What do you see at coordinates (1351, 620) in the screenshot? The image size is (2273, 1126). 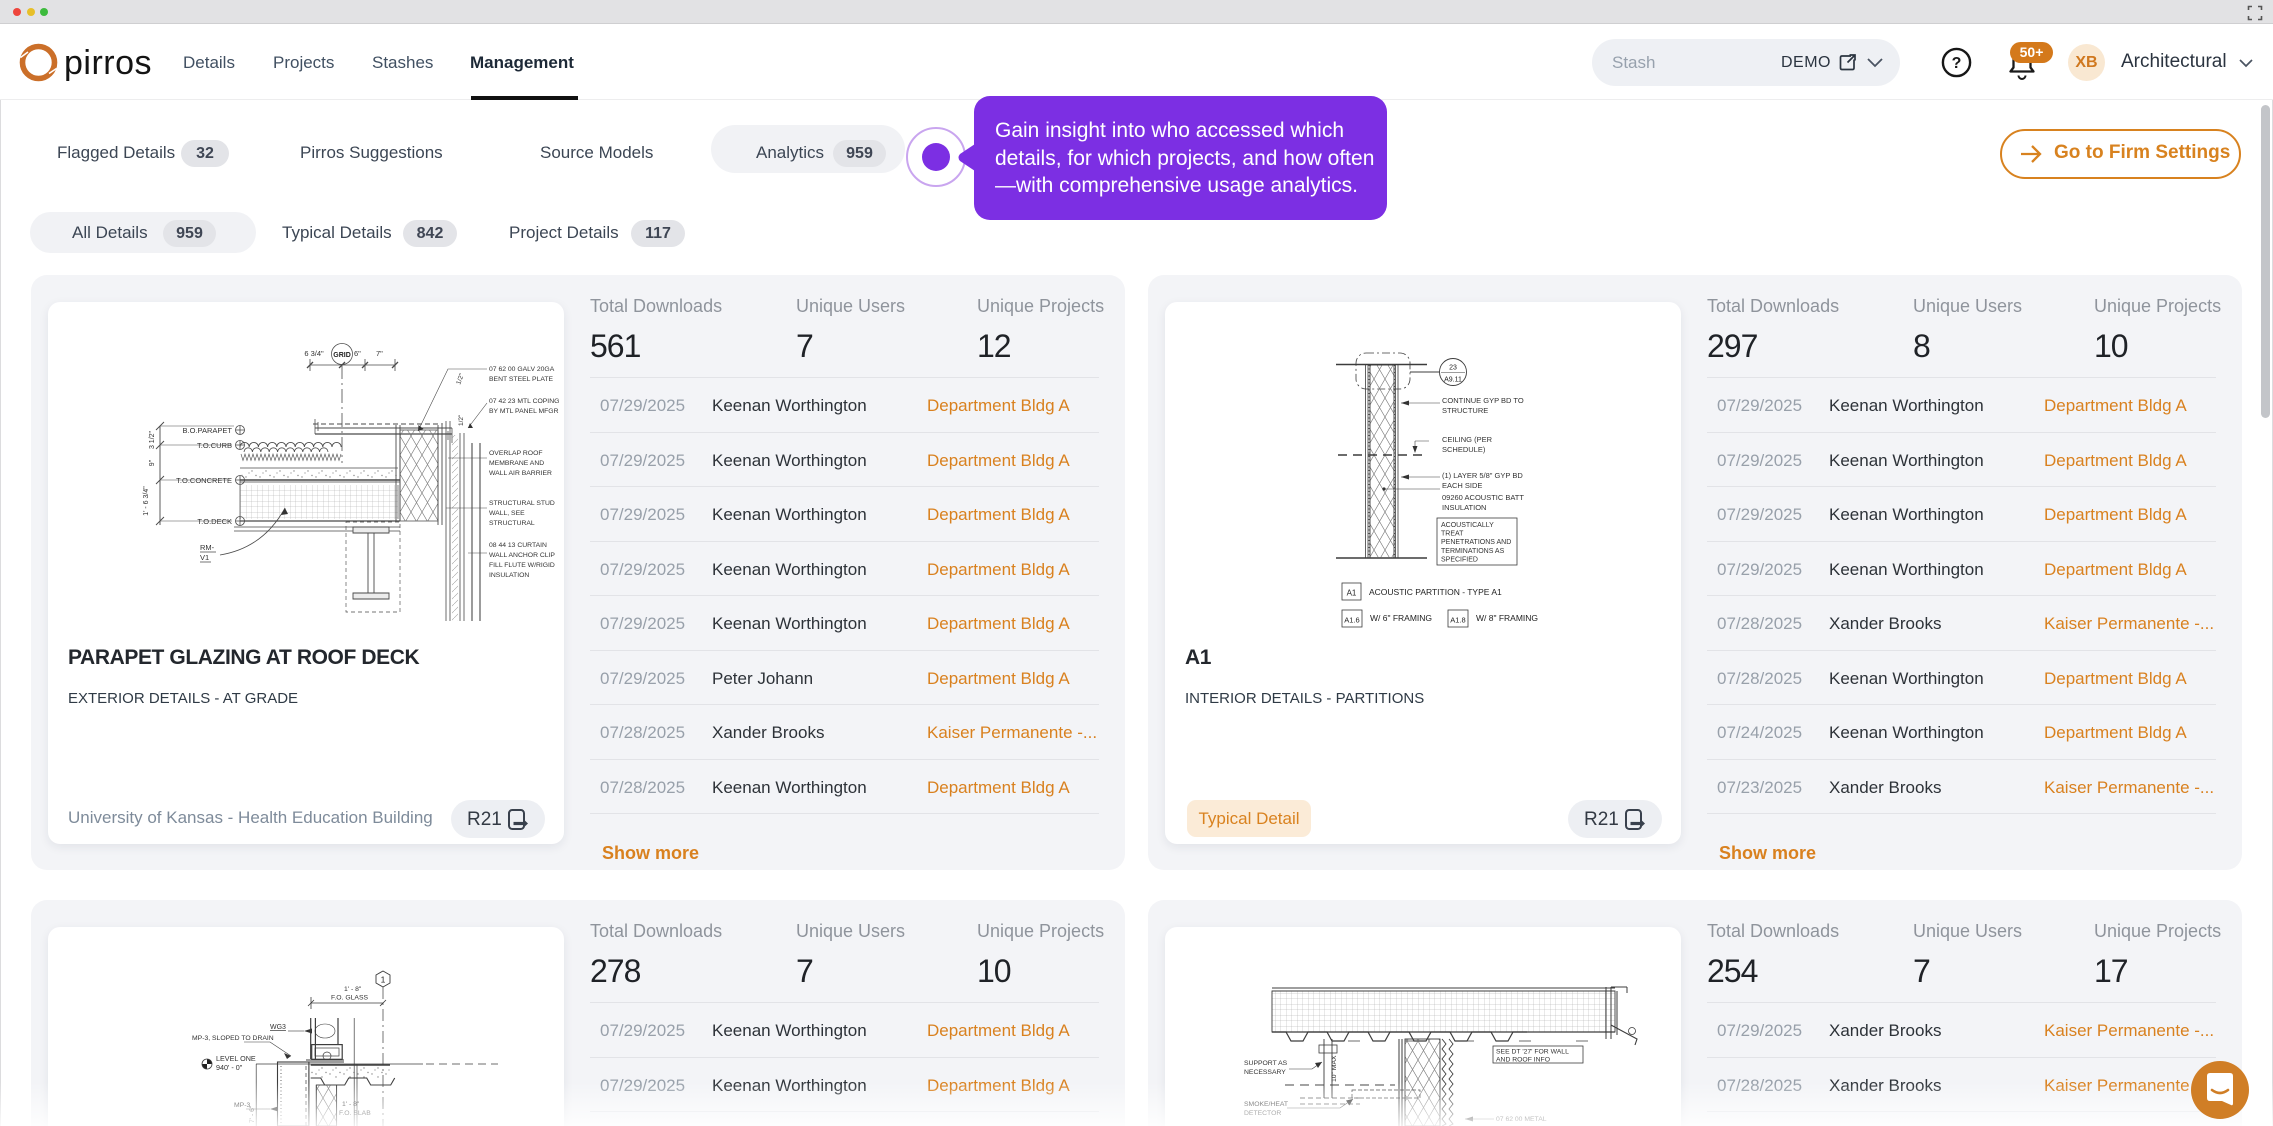 I see `svg-text: A1.6` at bounding box center [1351, 620].